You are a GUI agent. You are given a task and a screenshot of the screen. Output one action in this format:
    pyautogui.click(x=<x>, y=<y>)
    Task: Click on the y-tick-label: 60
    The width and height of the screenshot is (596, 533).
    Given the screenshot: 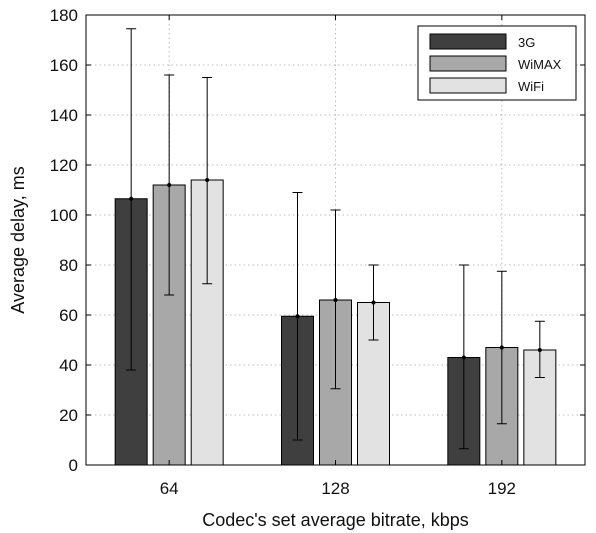 What is the action you would take?
    pyautogui.click(x=68, y=315)
    